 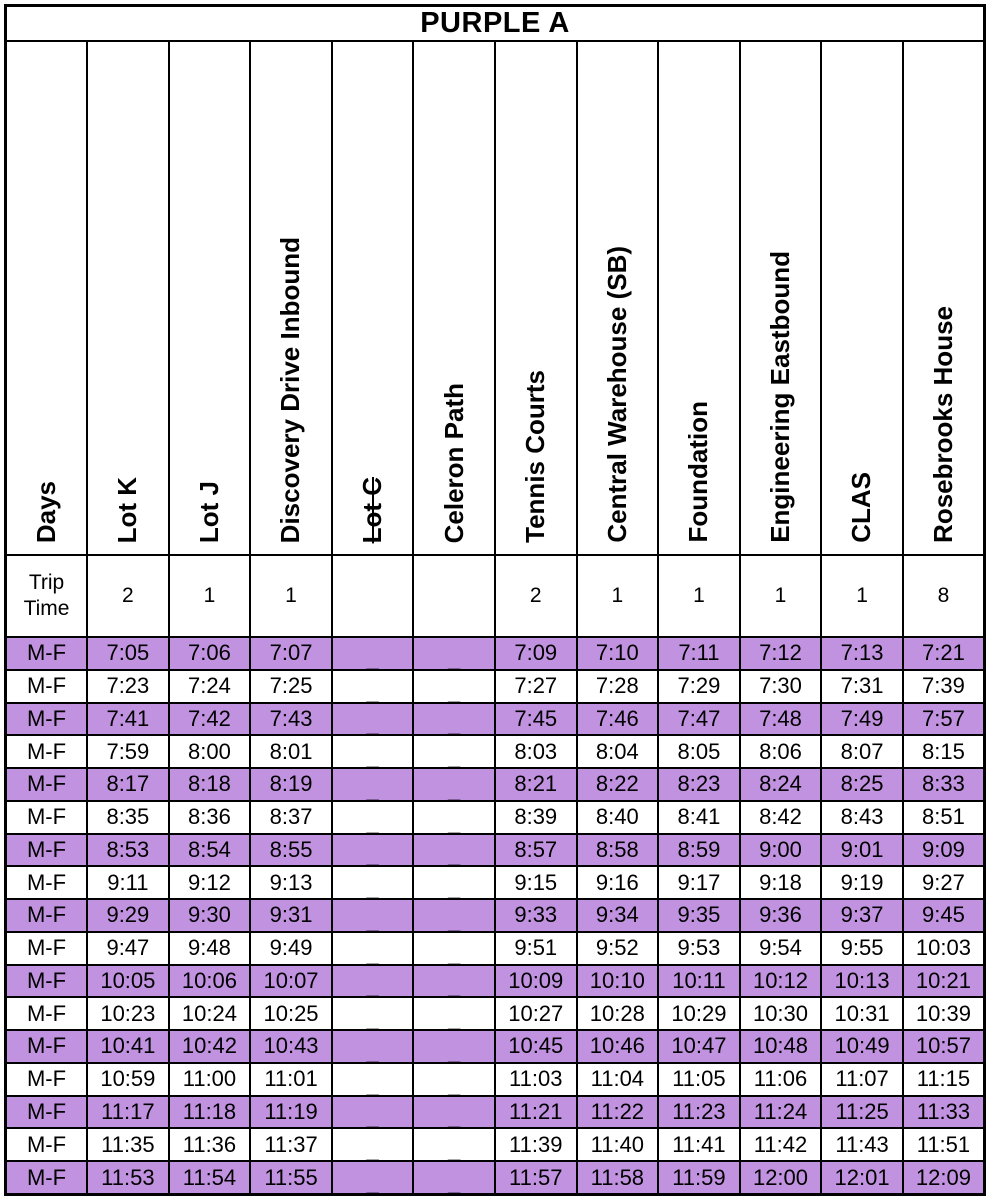 What do you see at coordinates (780, 298) in the screenshot?
I see `column-header-engineering-eastbound: Engineering Eastbound` at bounding box center [780, 298].